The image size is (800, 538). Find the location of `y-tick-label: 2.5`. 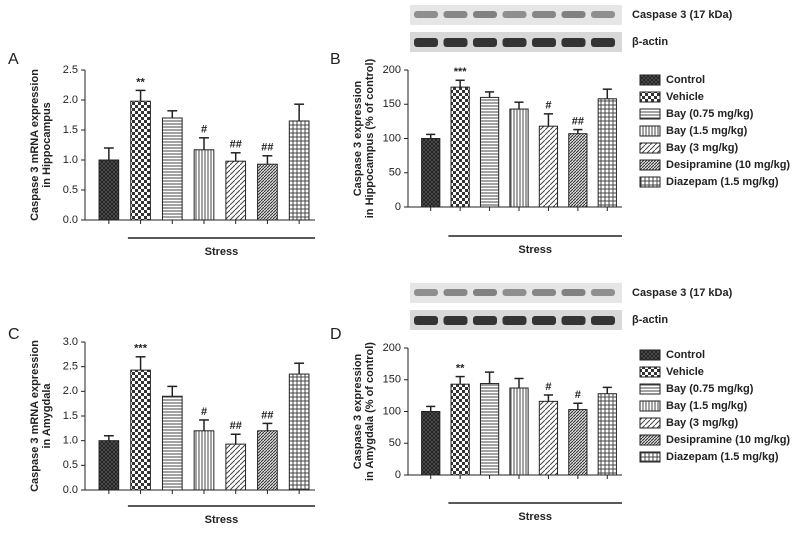

y-tick-label: 2.5 is located at coordinates (70, 367).